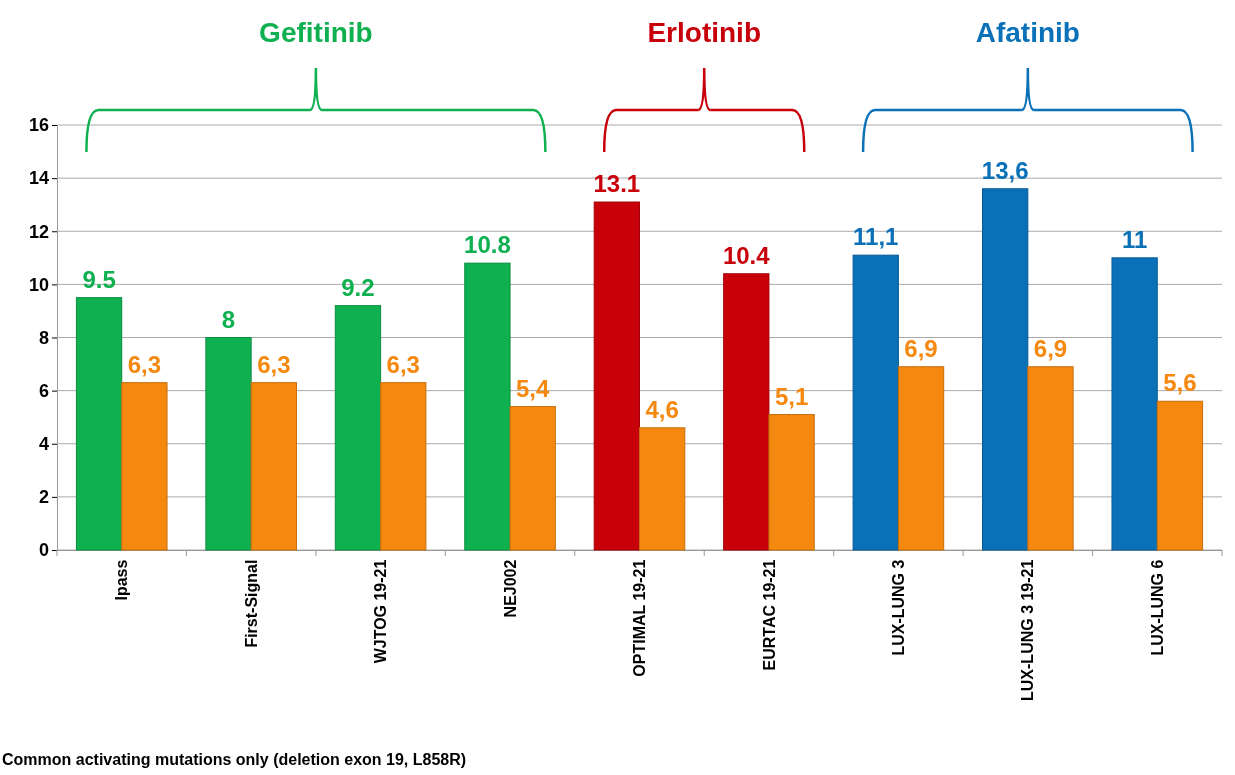 The height and width of the screenshot is (775, 1235). What do you see at coordinates (316, 32) in the screenshot?
I see `text: Gefitinib` at bounding box center [316, 32].